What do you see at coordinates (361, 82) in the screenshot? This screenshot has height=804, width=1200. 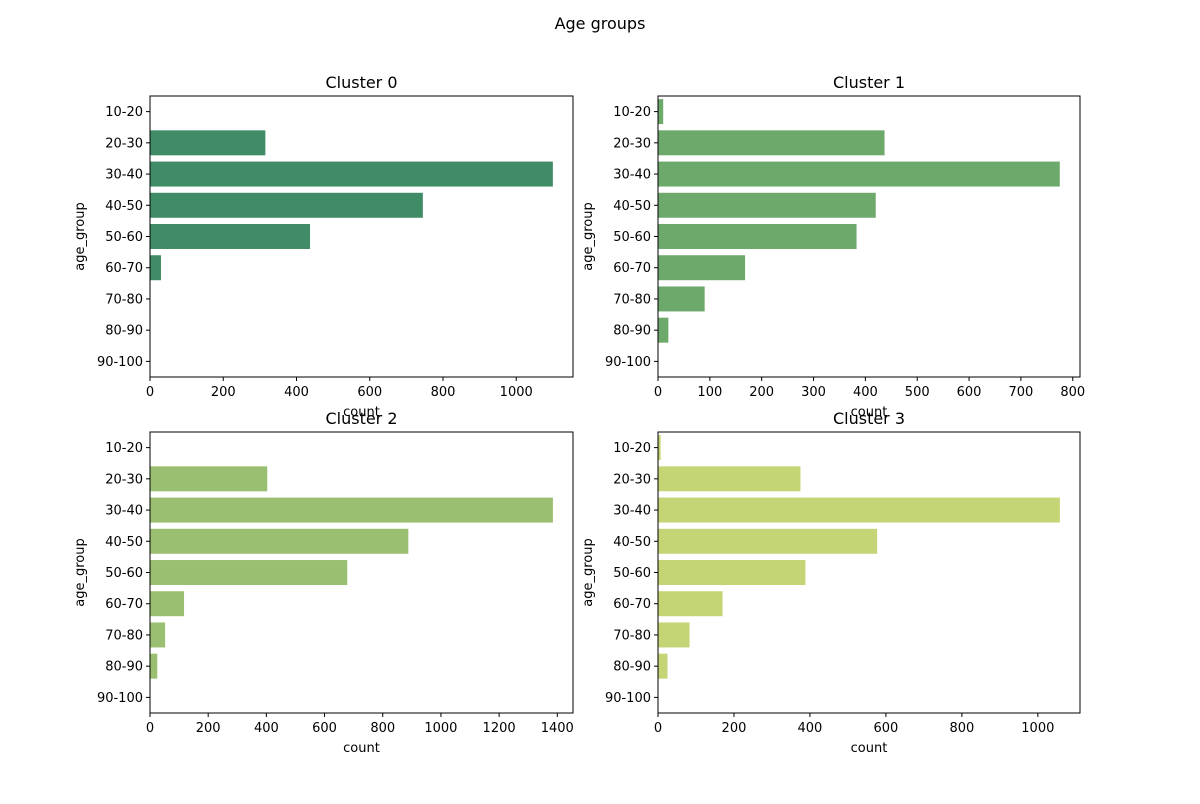 I see `subplot-title: Cluster 0` at bounding box center [361, 82].